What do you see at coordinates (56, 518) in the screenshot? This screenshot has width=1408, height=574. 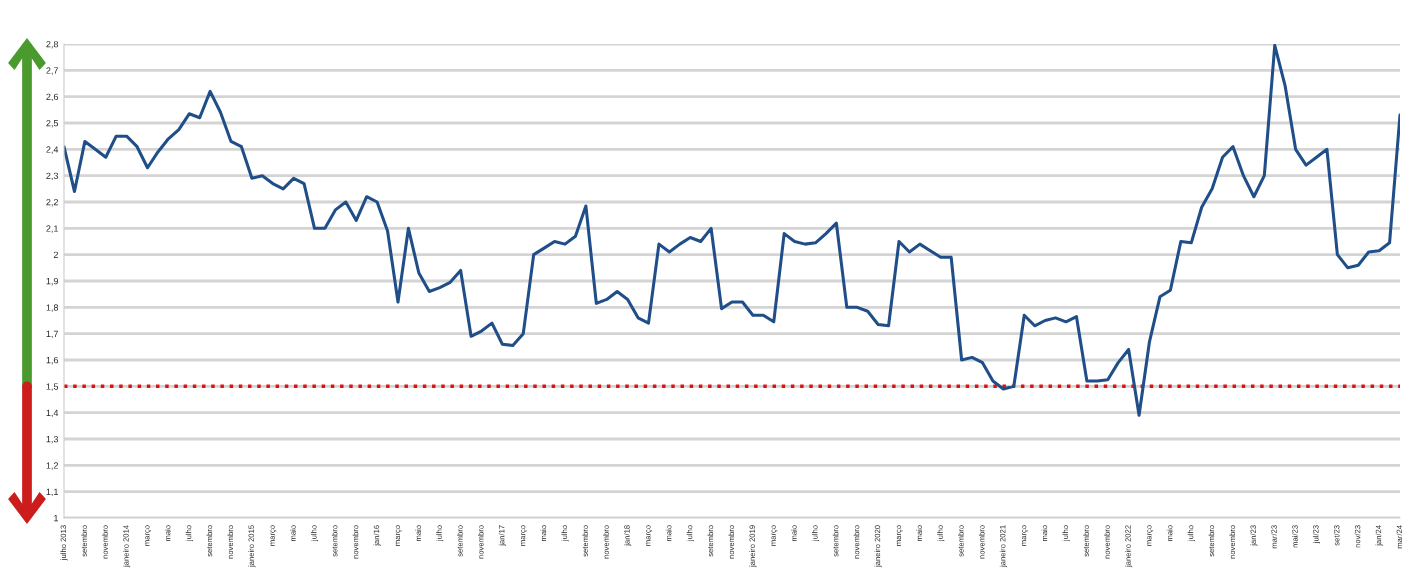 I see `y-tick-label: 1` at bounding box center [56, 518].